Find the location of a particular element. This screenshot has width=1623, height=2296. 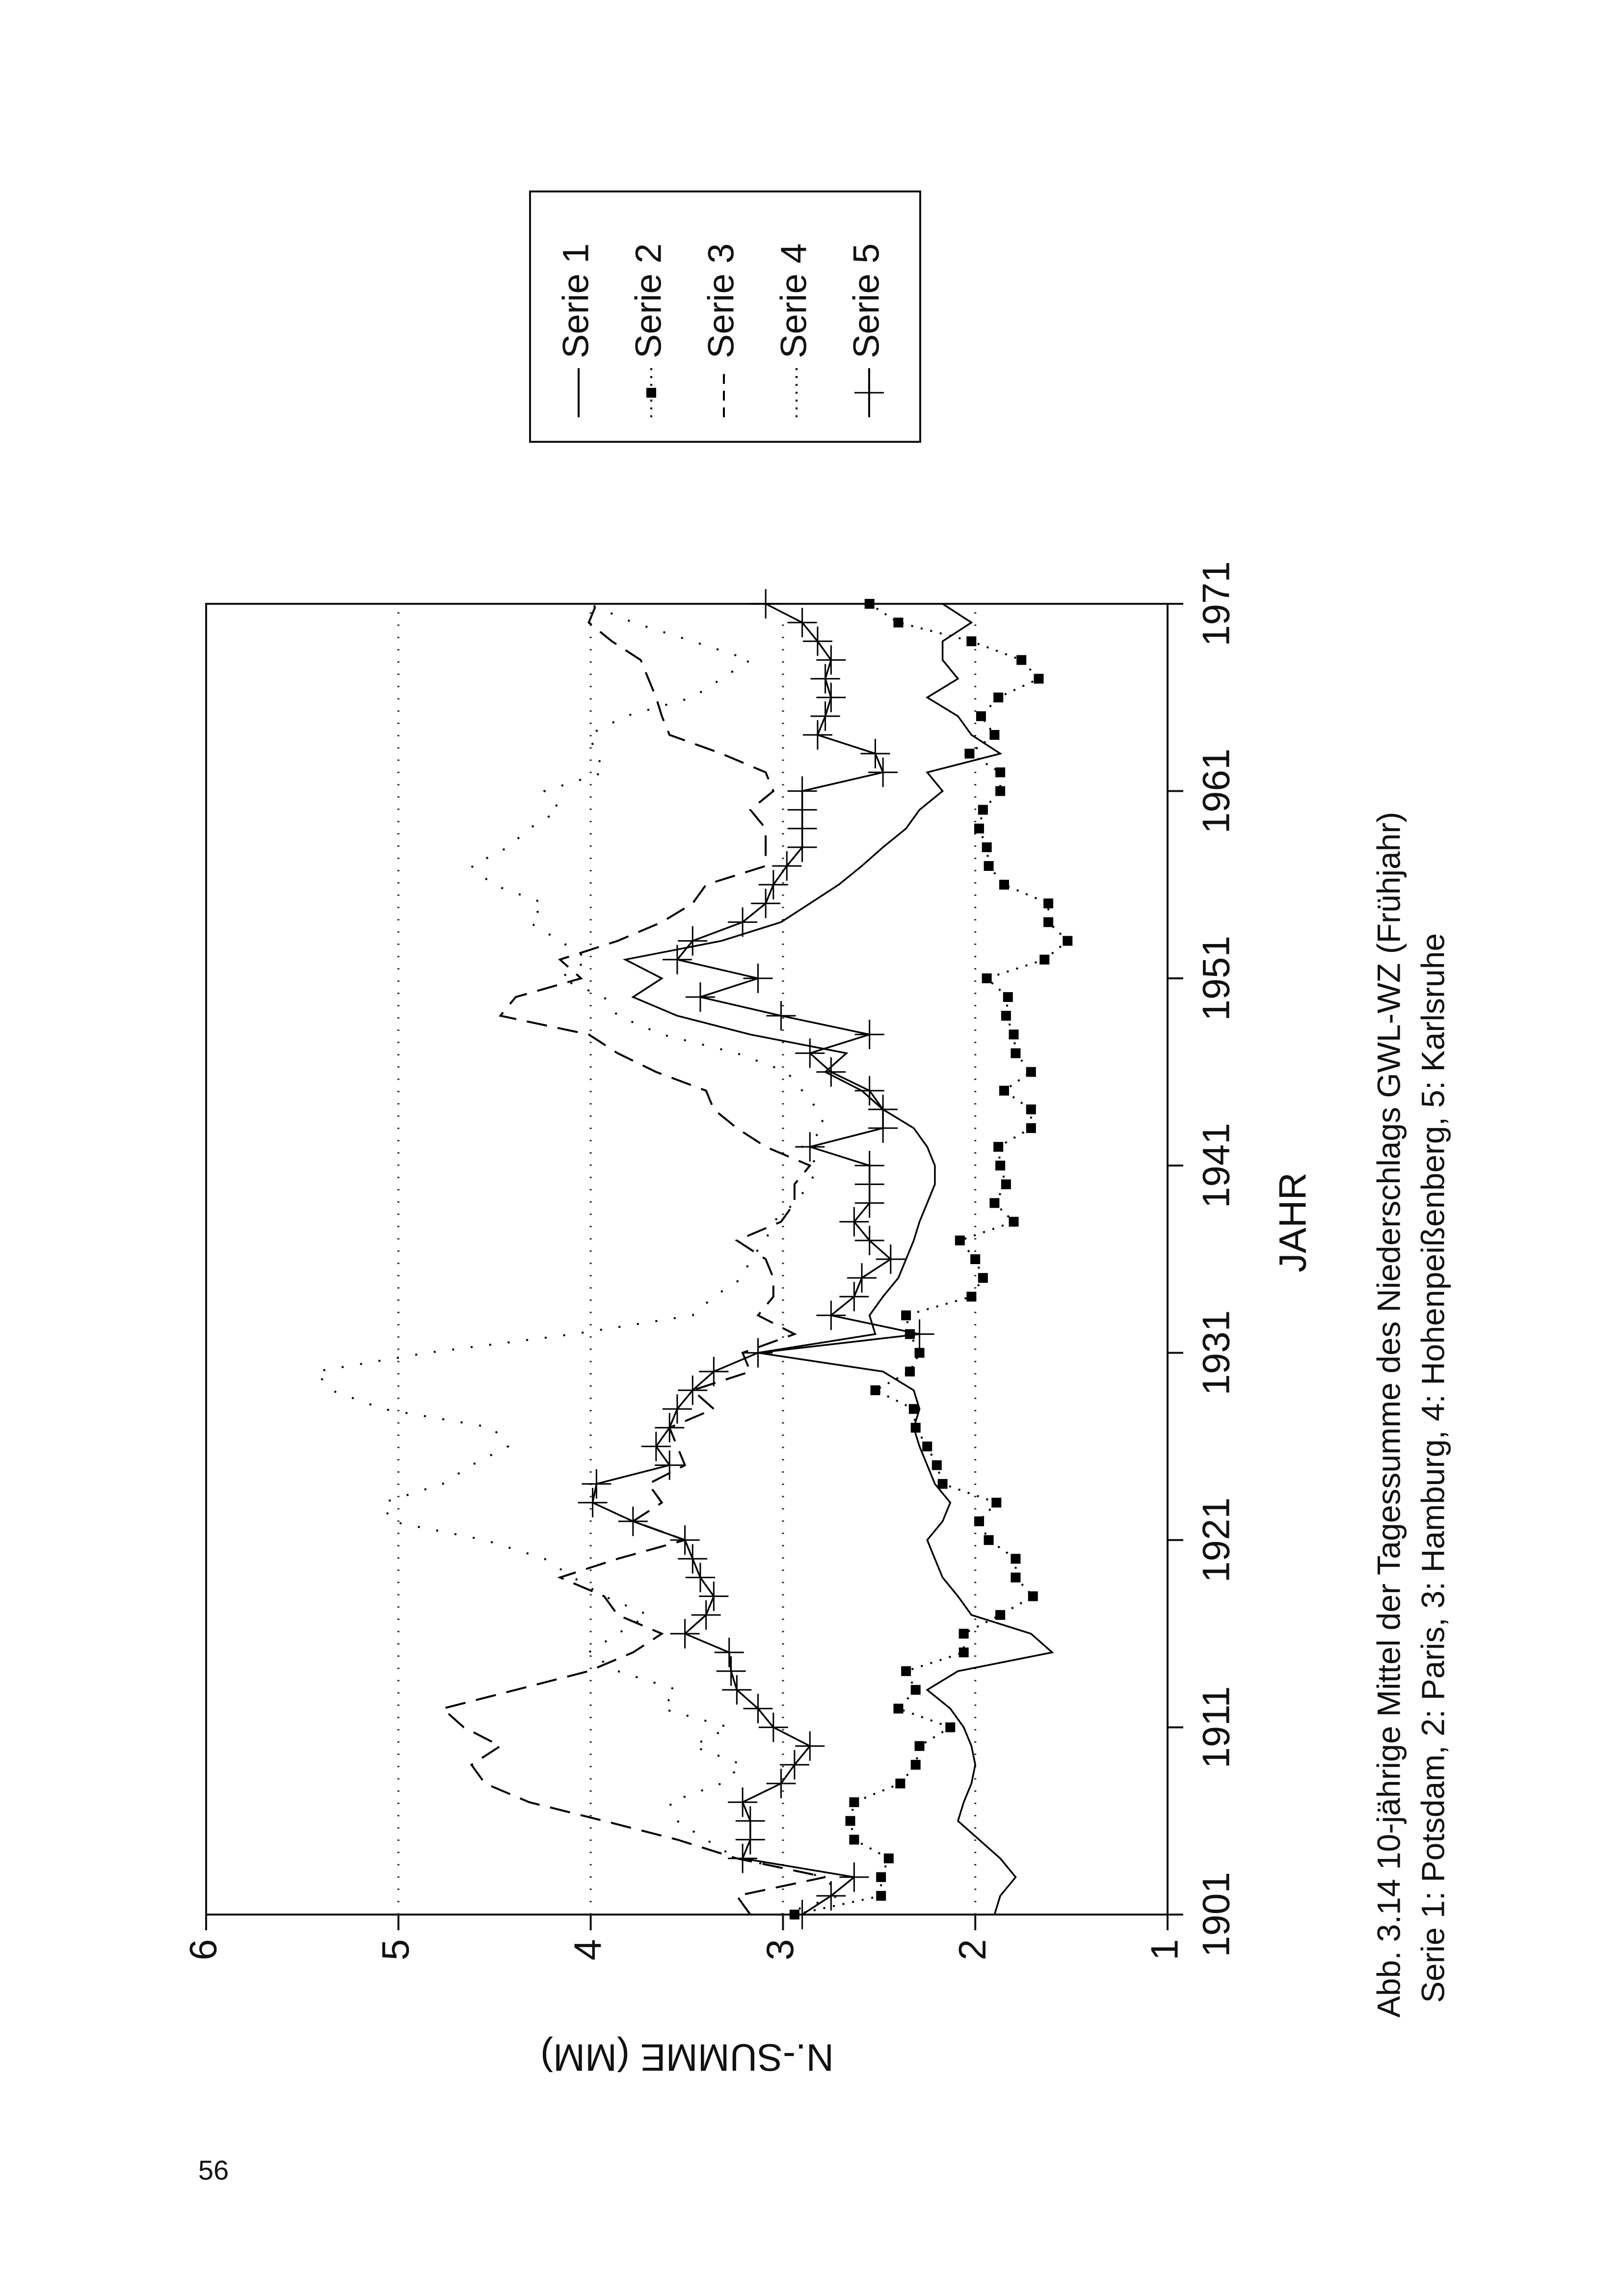

x-tick-label: 1911 is located at coordinates (1216, 1727).